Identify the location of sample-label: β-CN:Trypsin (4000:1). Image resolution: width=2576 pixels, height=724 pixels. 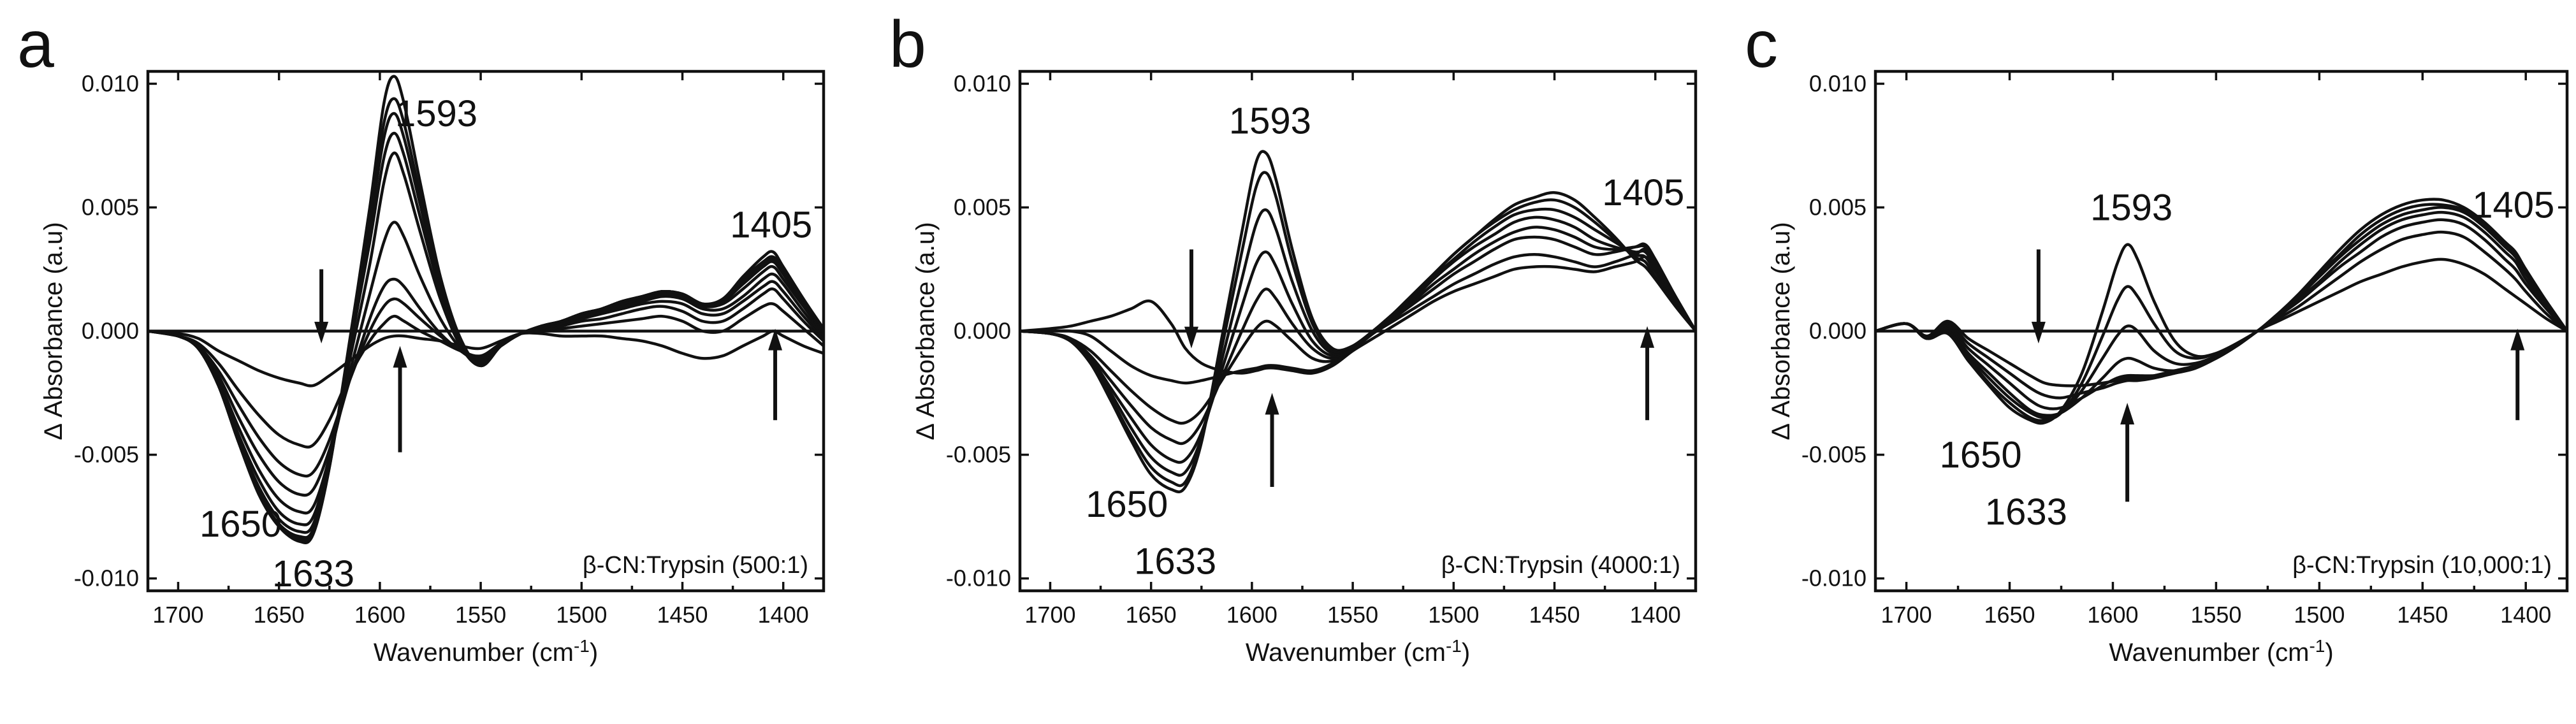
(1560, 565).